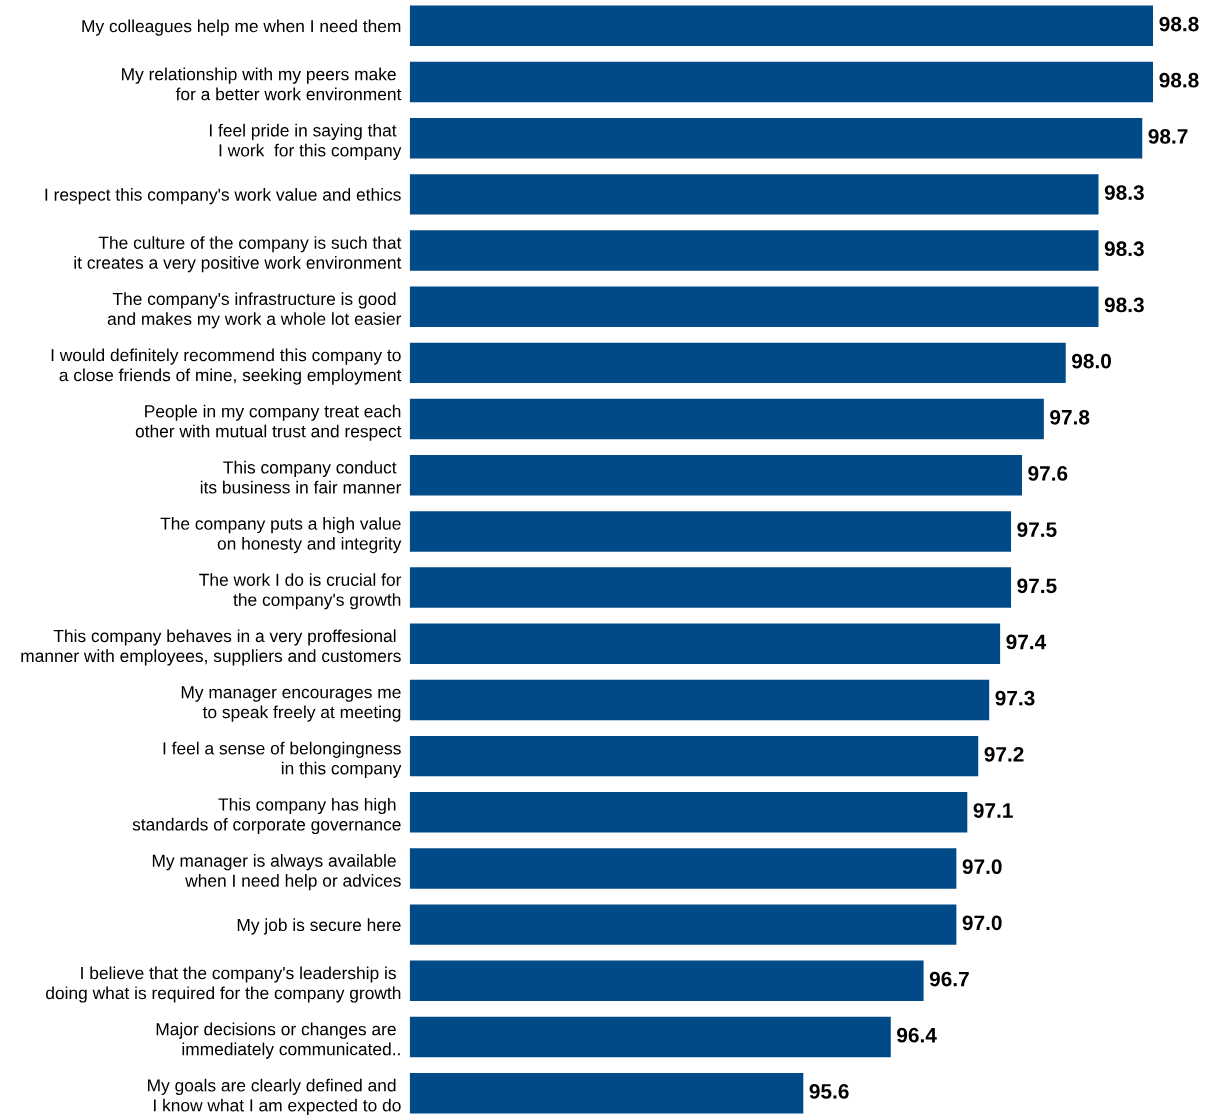 The height and width of the screenshot is (1119, 1205). Describe the element at coordinates (1048, 473) in the screenshot. I see `data-label: 97.6` at that location.